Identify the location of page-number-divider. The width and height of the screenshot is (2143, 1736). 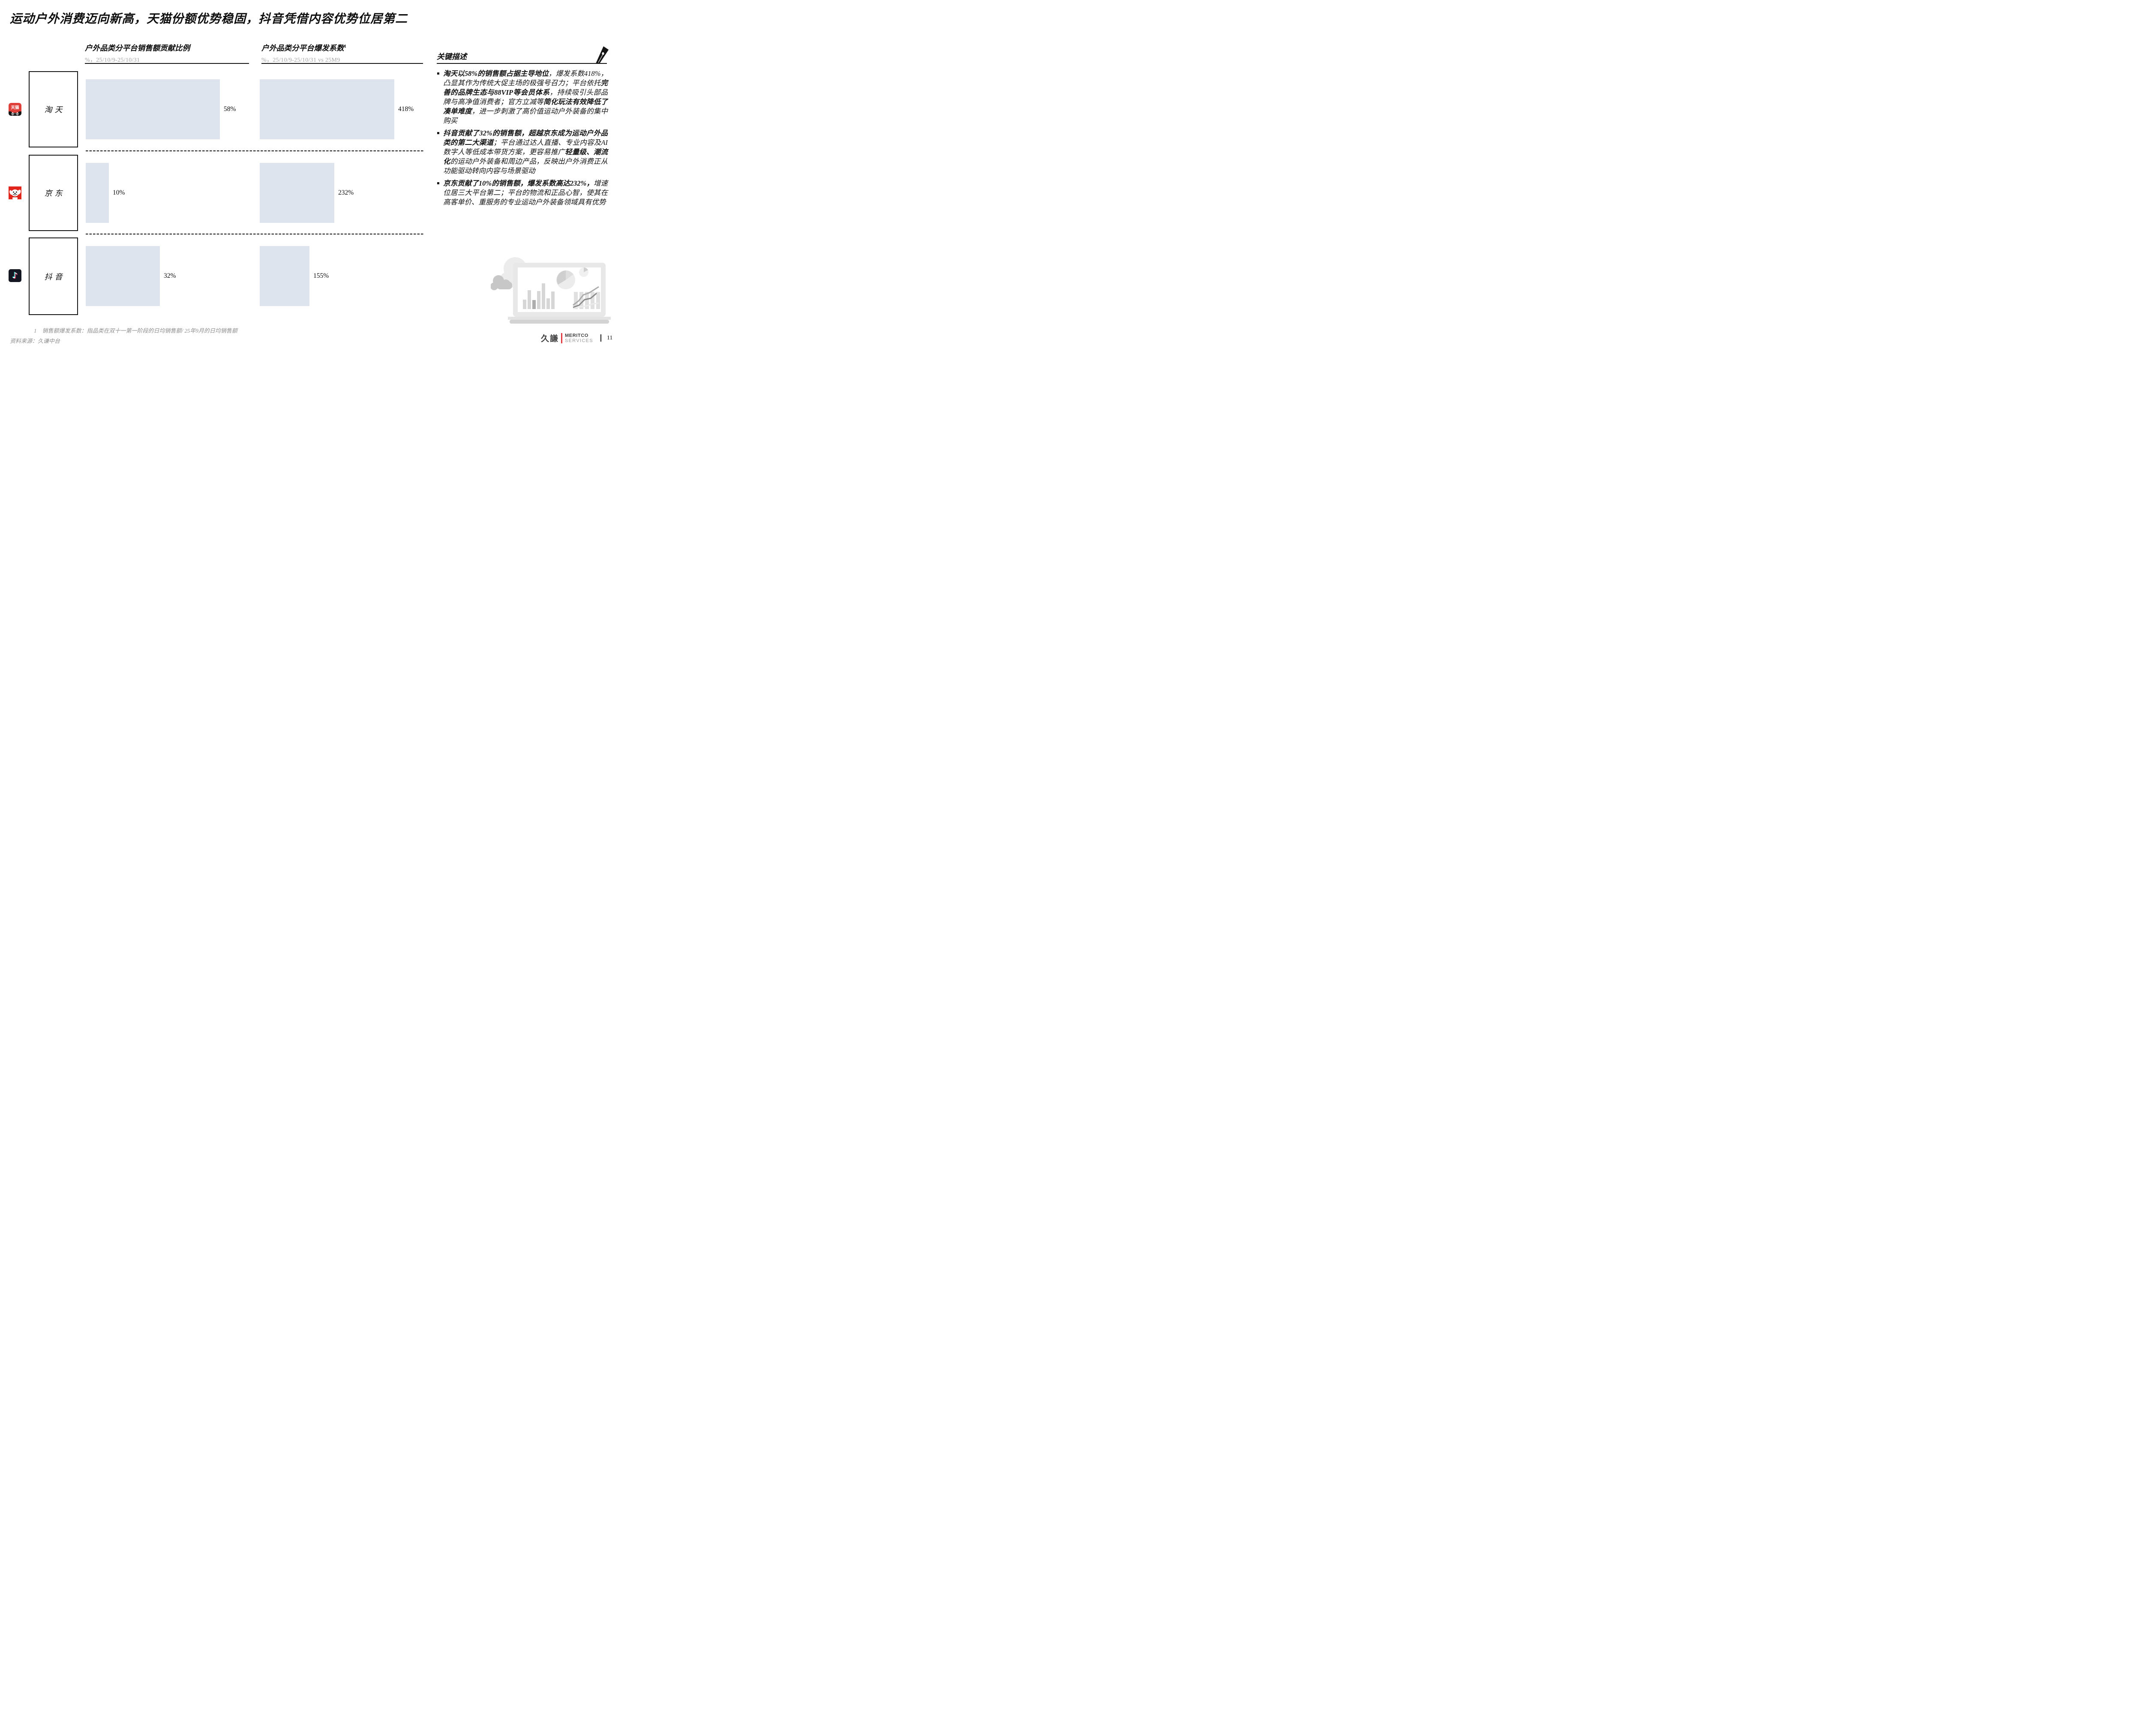
(600, 338).